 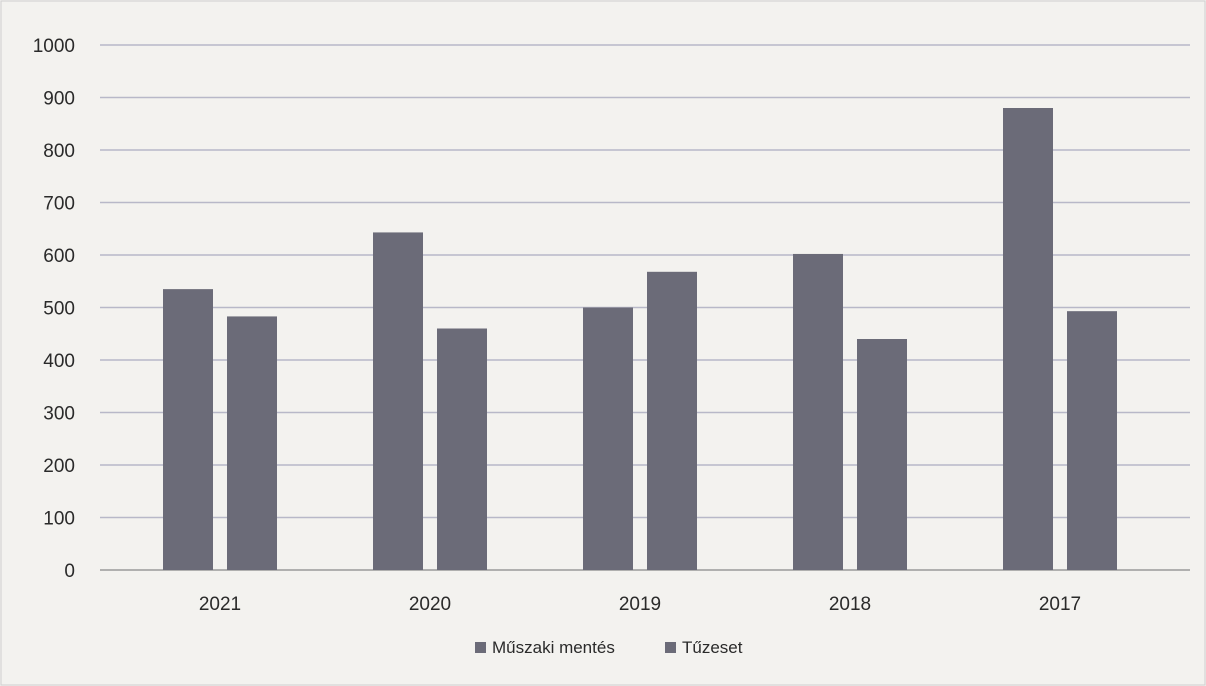 I want to click on x-category-label: 2021, so click(x=220, y=604).